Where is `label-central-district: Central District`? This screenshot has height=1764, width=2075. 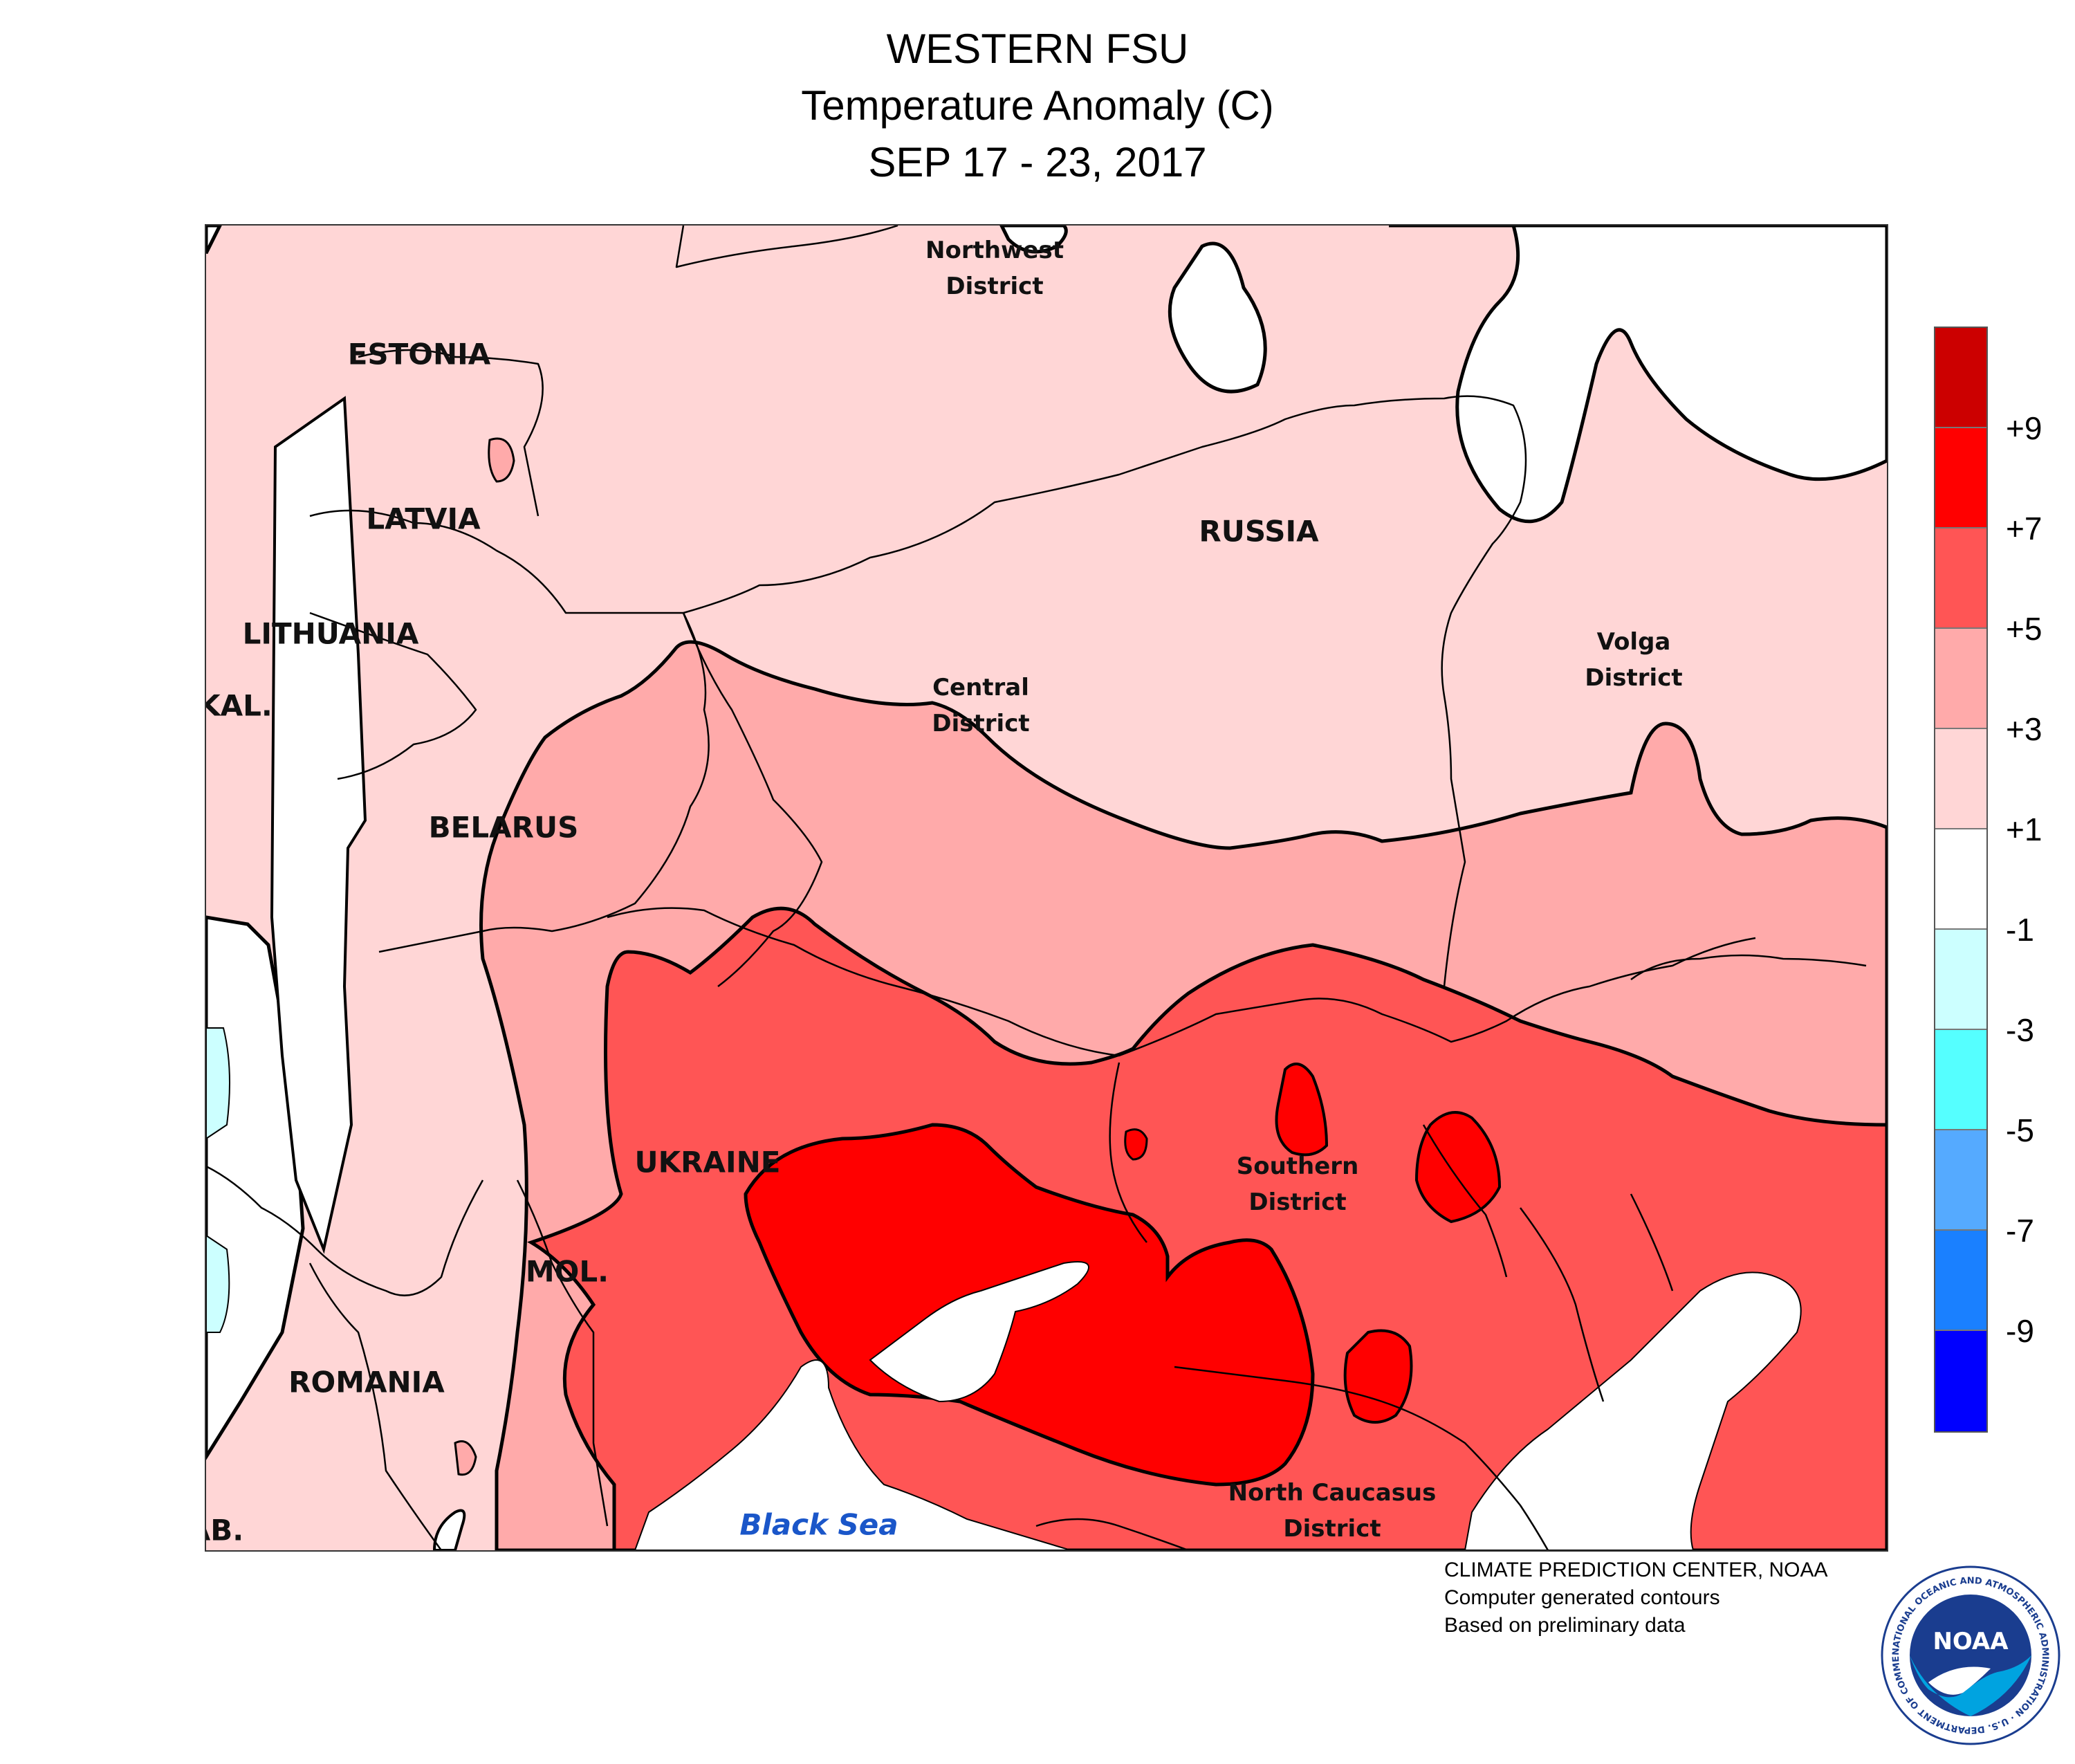 label-central-district: Central District is located at coordinates (981, 705).